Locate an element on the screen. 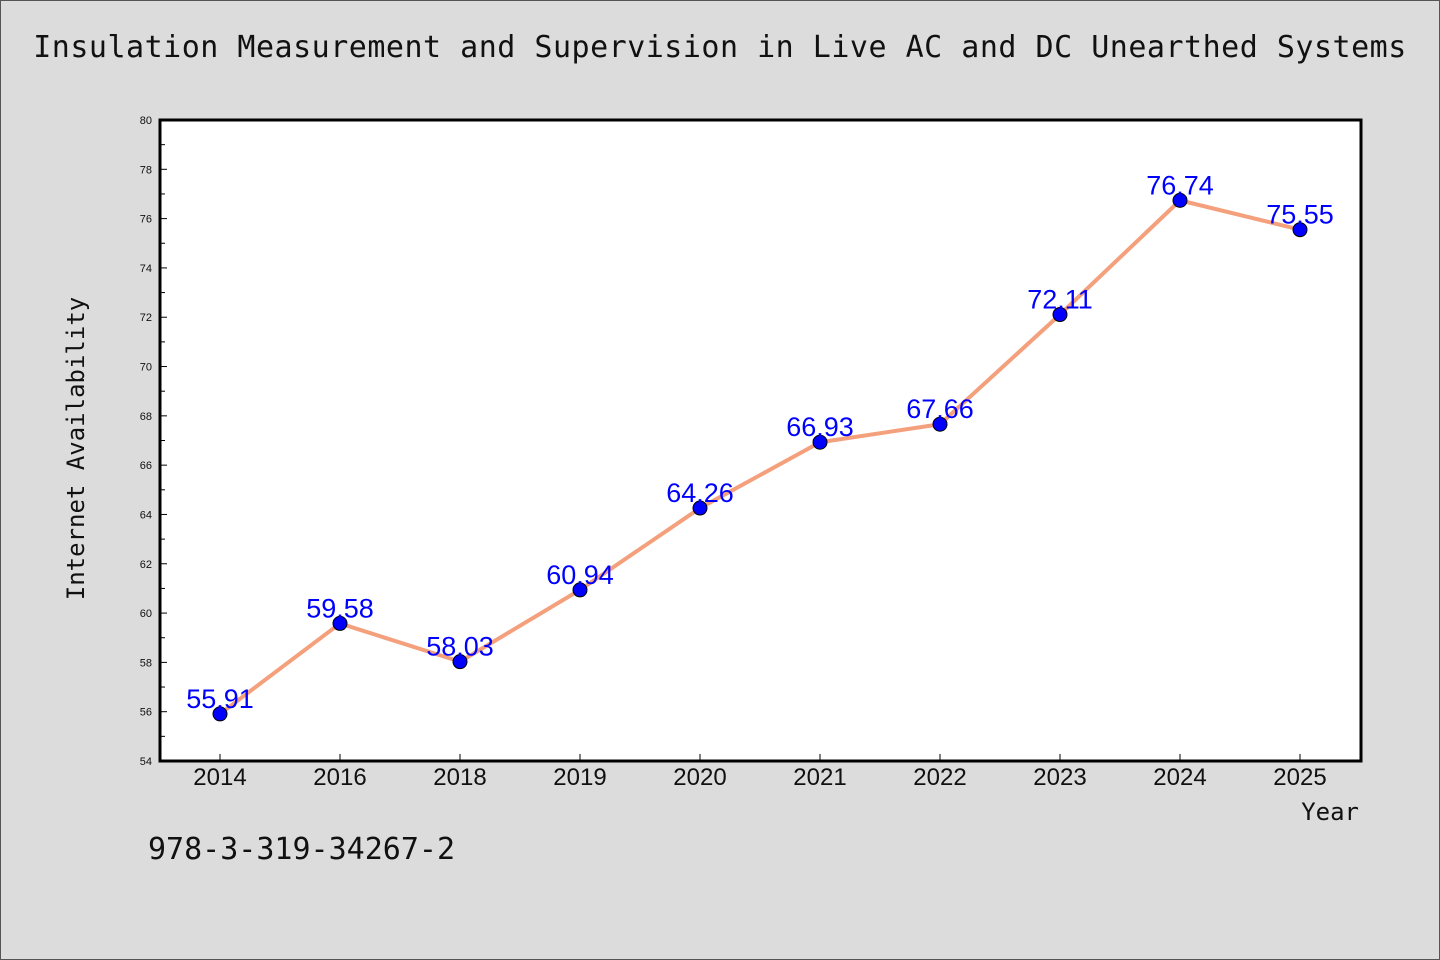  y-tick-label: 64 is located at coordinates (146, 515).